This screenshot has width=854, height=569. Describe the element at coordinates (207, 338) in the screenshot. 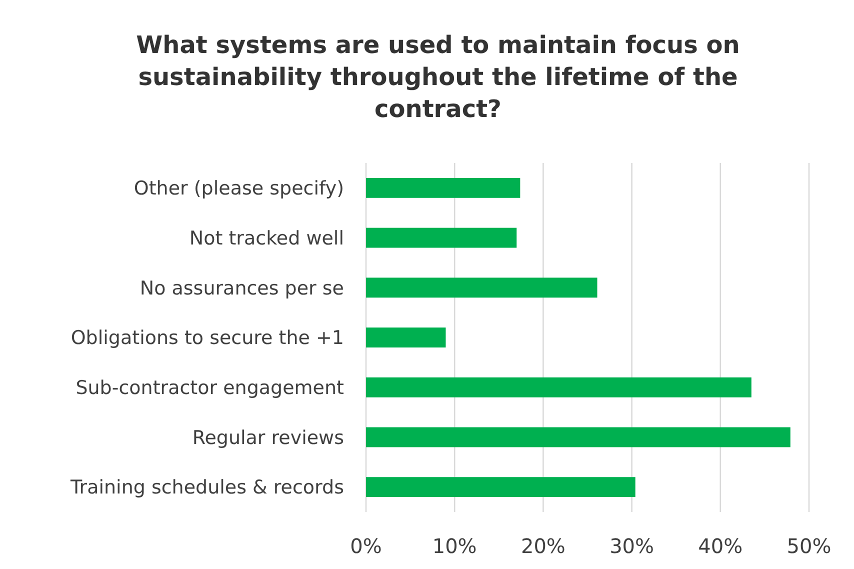

I see `y-tick-label: Obligations to secure the +1` at that location.